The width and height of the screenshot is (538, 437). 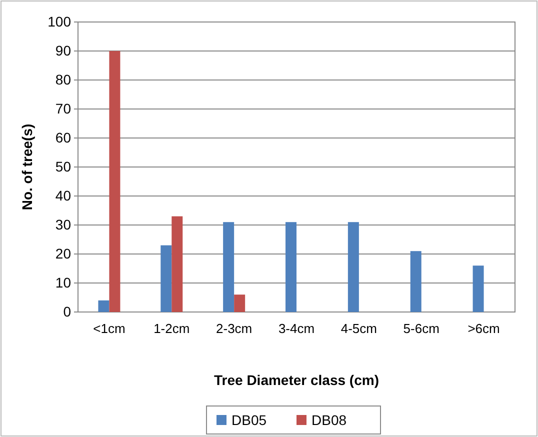 I want to click on y-tick-label: 50, so click(x=63, y=166).